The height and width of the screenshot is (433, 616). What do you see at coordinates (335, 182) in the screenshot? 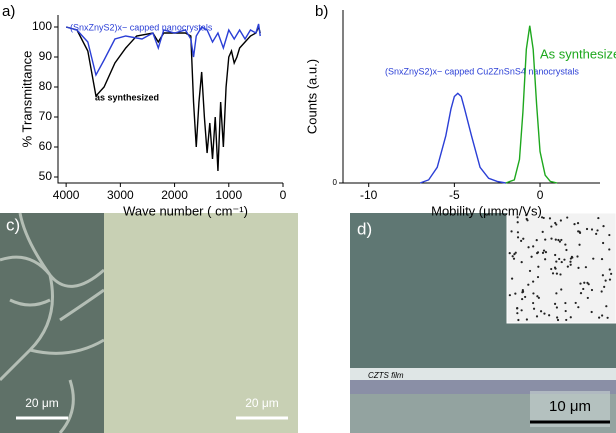
I see `y-tick-label: 0` at bounding box center [335, 182].